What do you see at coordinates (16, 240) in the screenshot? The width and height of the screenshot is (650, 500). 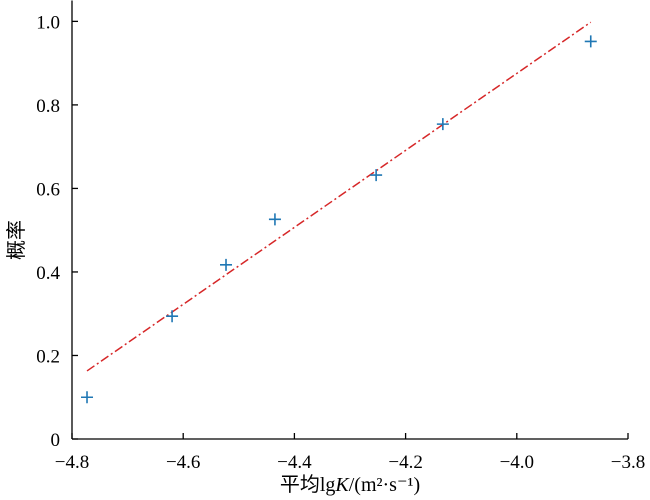 I see `y-axis-label: 概率` at bounding box center [16, 240].